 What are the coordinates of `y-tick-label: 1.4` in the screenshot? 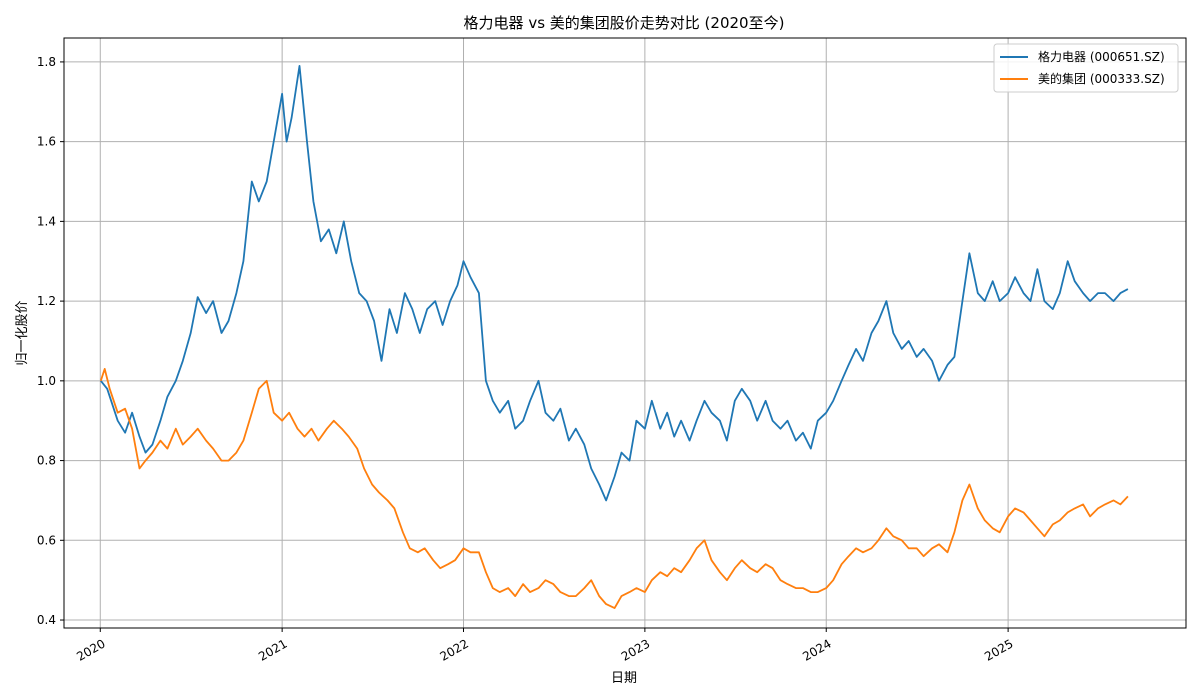 It's located at (46, 221).